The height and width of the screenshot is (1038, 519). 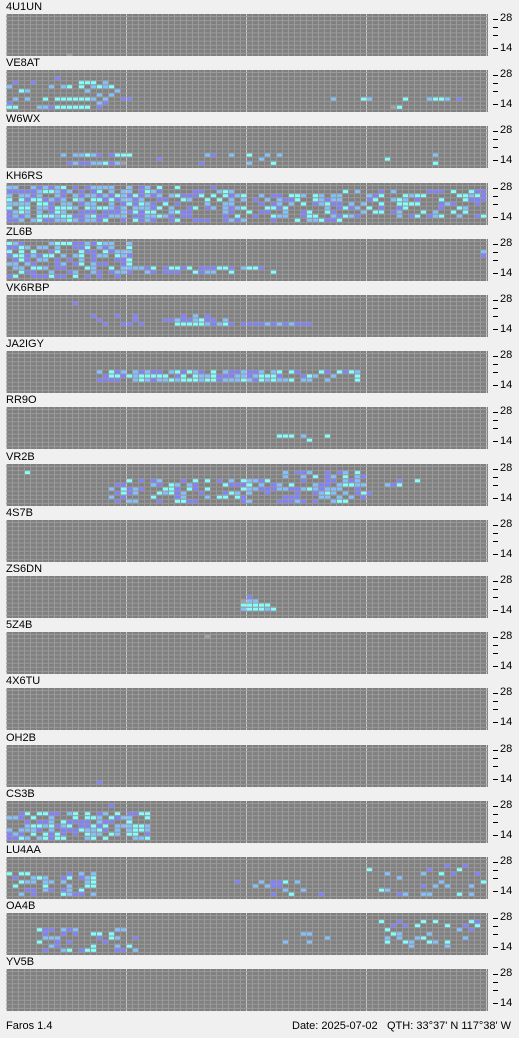 I want to click on band-axis: 28 14, so click(x=505, y=203).